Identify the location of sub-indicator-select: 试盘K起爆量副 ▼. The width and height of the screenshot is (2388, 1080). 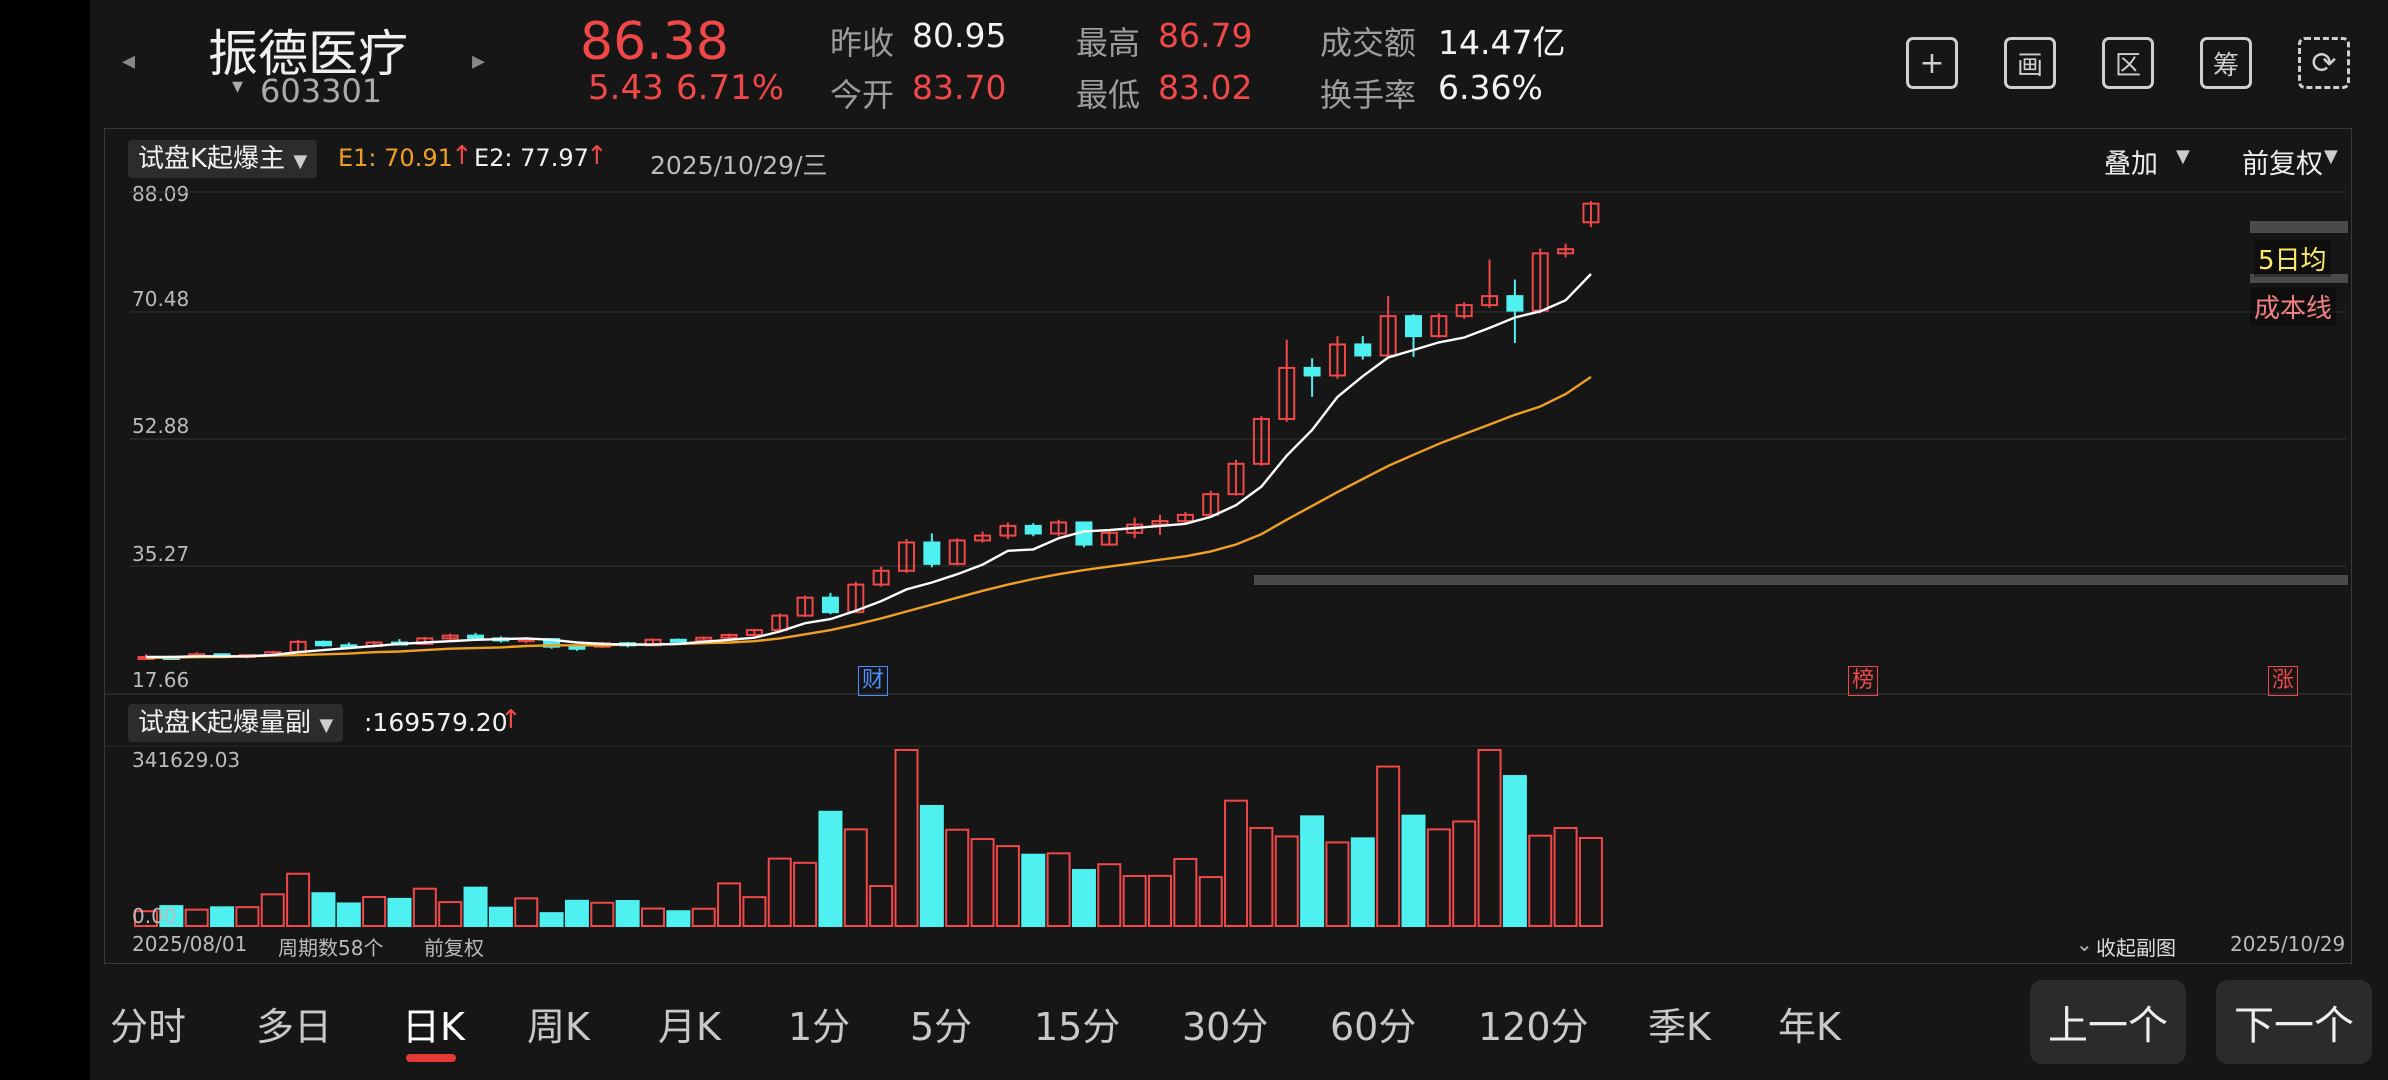
(236, 723).